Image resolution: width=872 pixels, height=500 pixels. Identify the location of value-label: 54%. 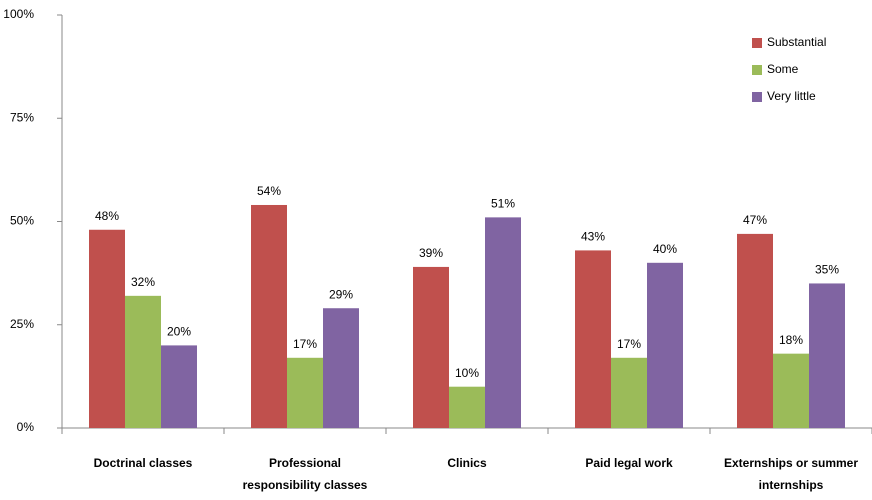
(269, 191).